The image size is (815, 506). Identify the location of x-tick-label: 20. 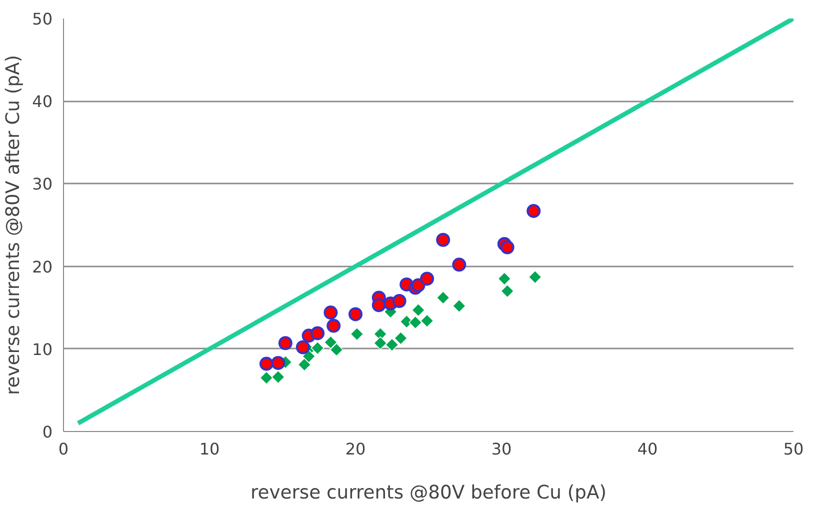
(355, 449).